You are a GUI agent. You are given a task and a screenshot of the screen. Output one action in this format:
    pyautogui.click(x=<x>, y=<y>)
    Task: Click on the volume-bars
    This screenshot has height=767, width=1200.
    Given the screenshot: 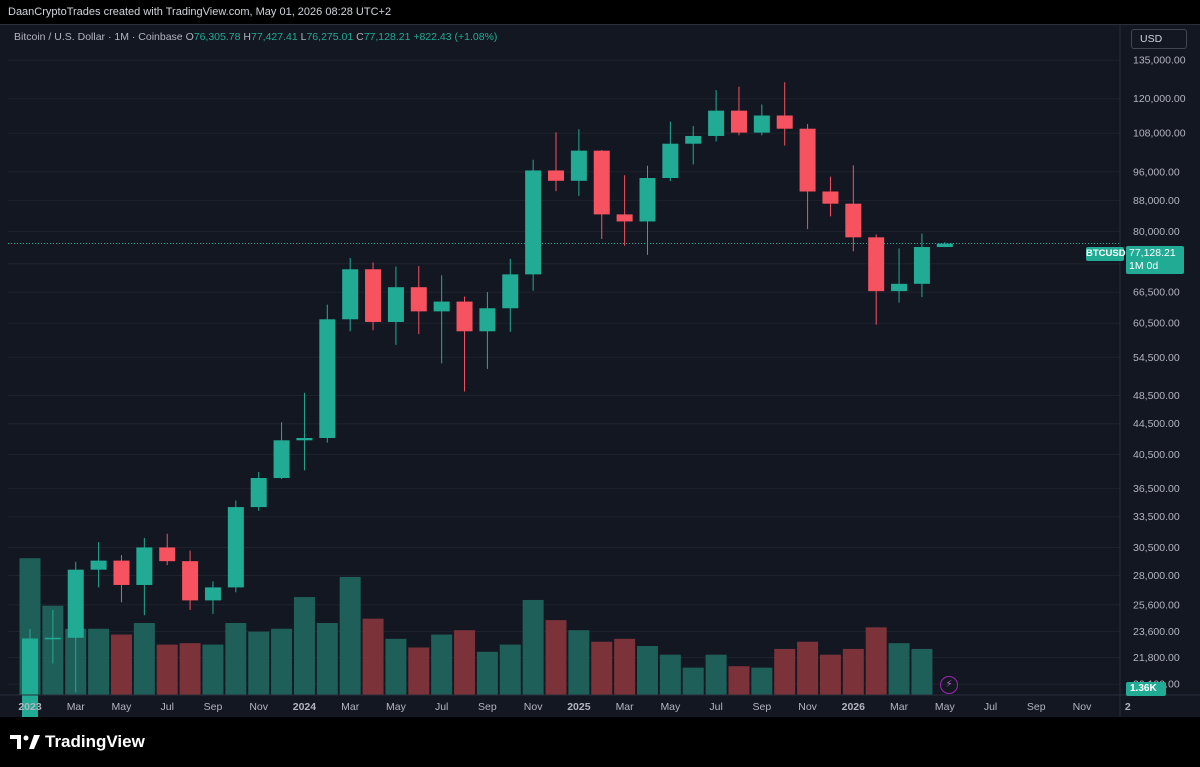 What is the action you would take?
    pyautogui.click(x=476, y=626)
    